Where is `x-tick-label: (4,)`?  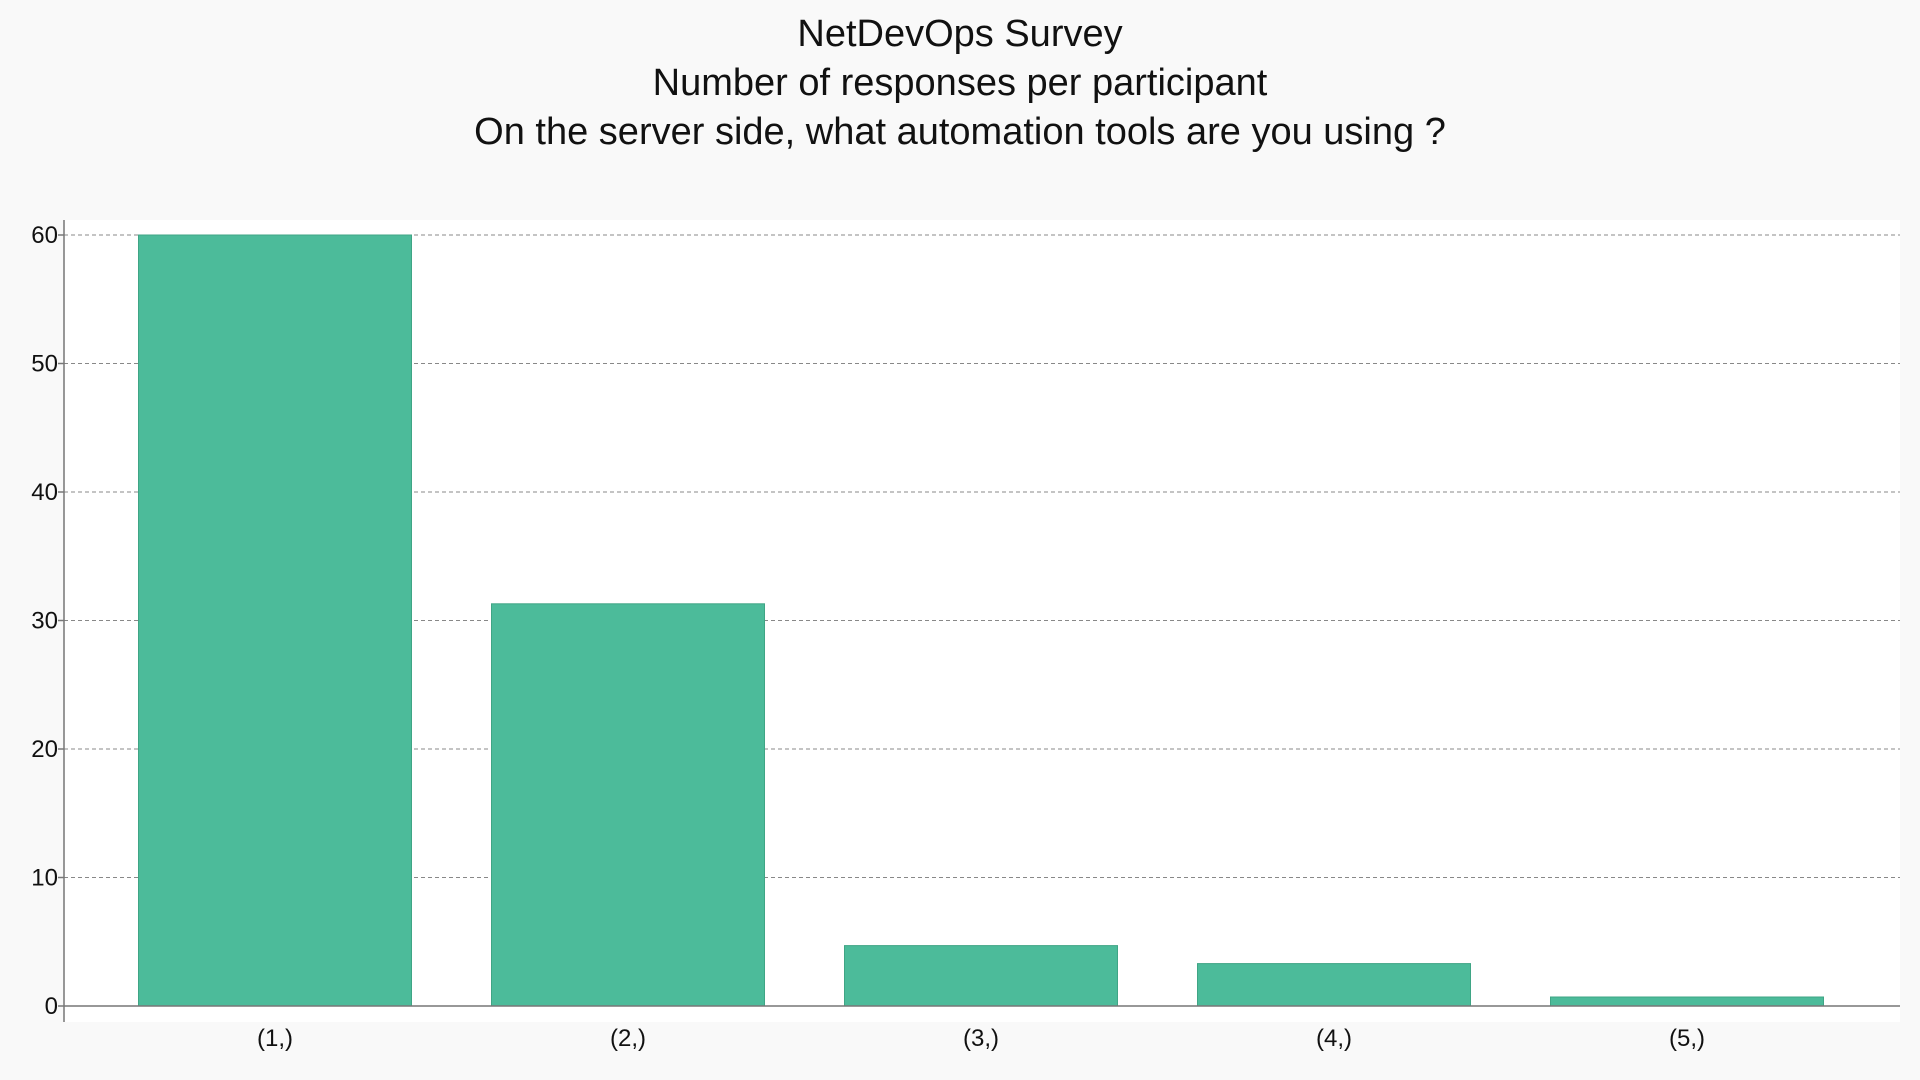 x-tick-label: (4,) is located at coordinates (1334, 1038).